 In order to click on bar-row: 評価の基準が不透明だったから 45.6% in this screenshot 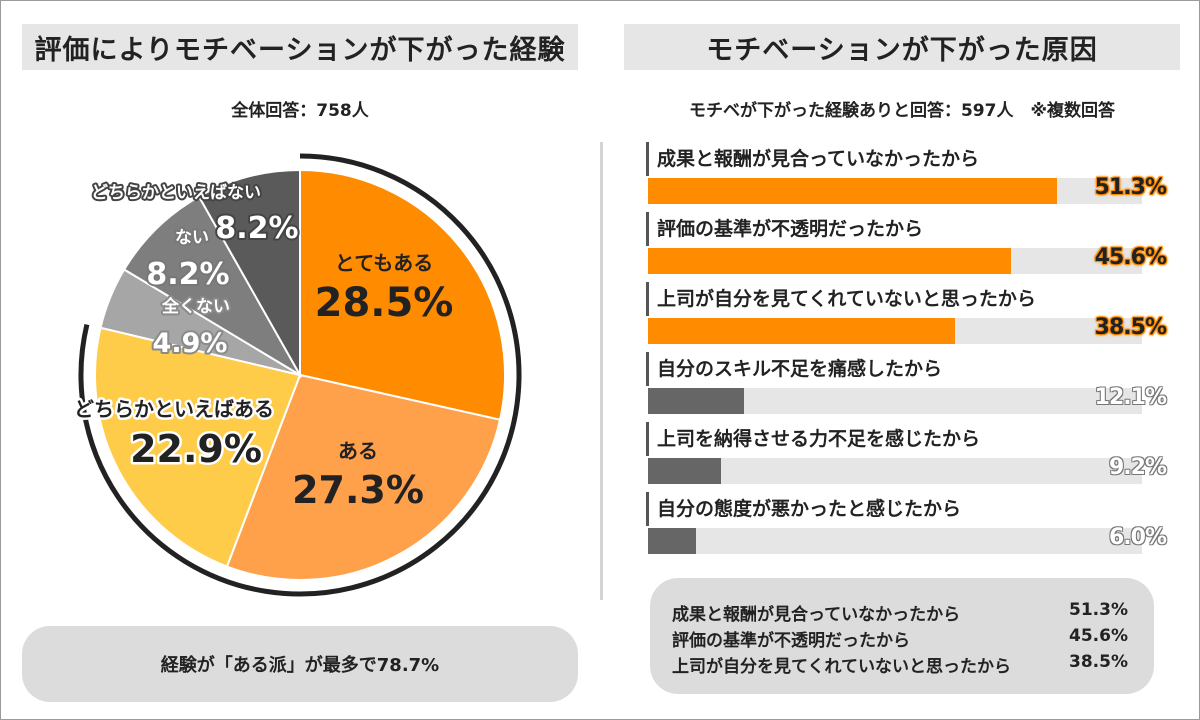, I will do `click(906, 244)`.